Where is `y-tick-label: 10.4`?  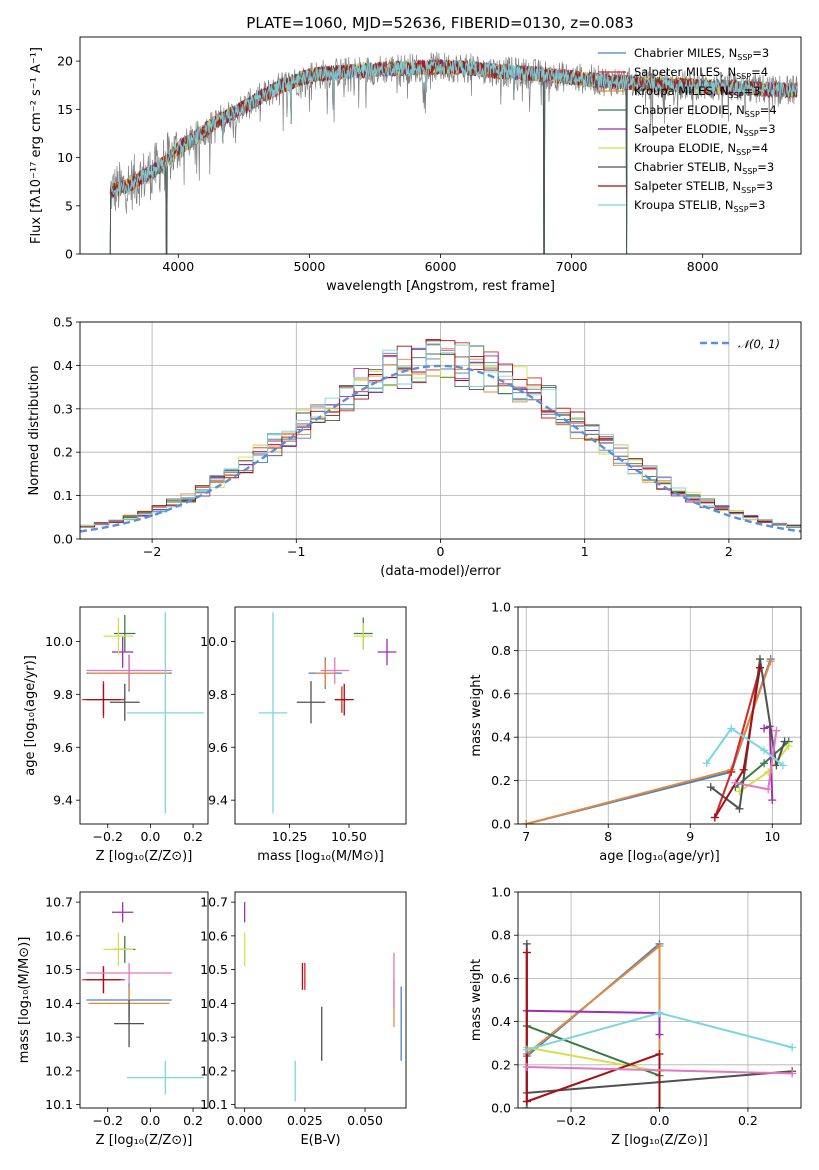
y-tick-label: 10.4 is located at coordinates (214, 1003).